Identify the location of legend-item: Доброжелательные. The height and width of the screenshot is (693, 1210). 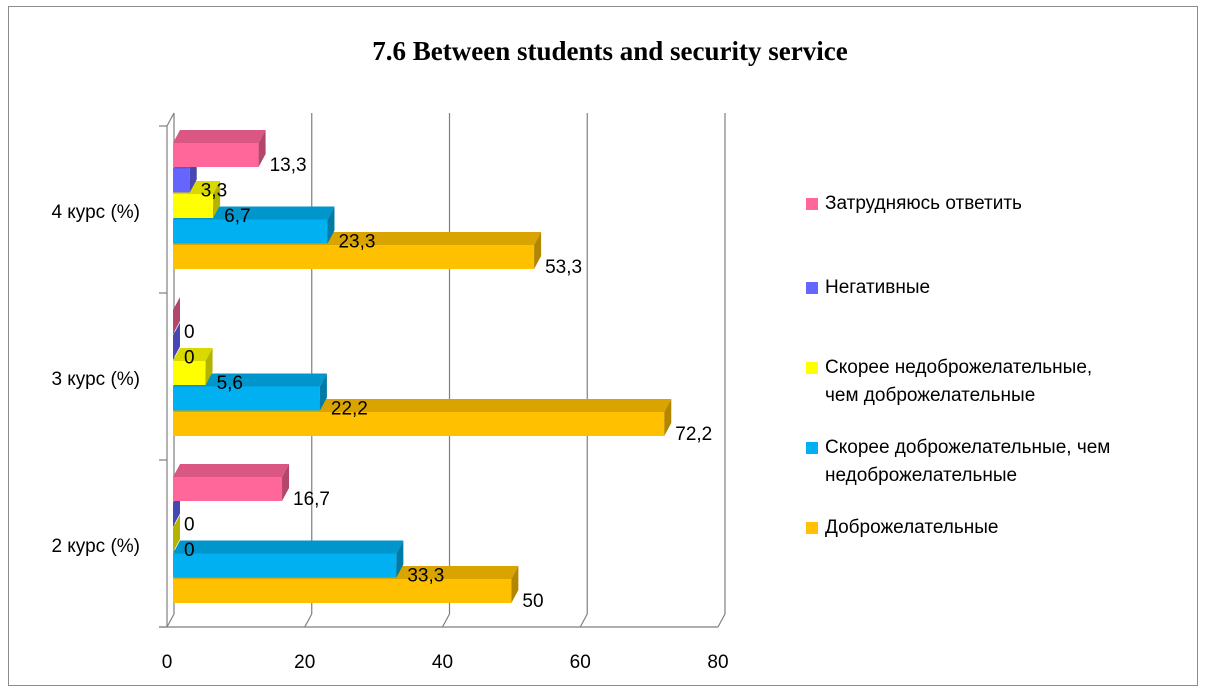
(902, 528).